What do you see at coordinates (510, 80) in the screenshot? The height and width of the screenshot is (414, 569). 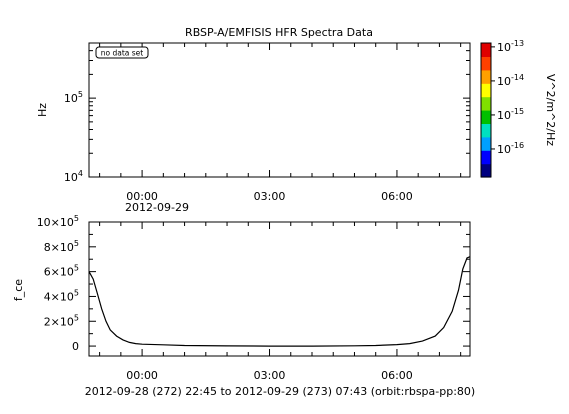 I see `colorbar-tick-label: 10-14` at bounding box center [510, 80].